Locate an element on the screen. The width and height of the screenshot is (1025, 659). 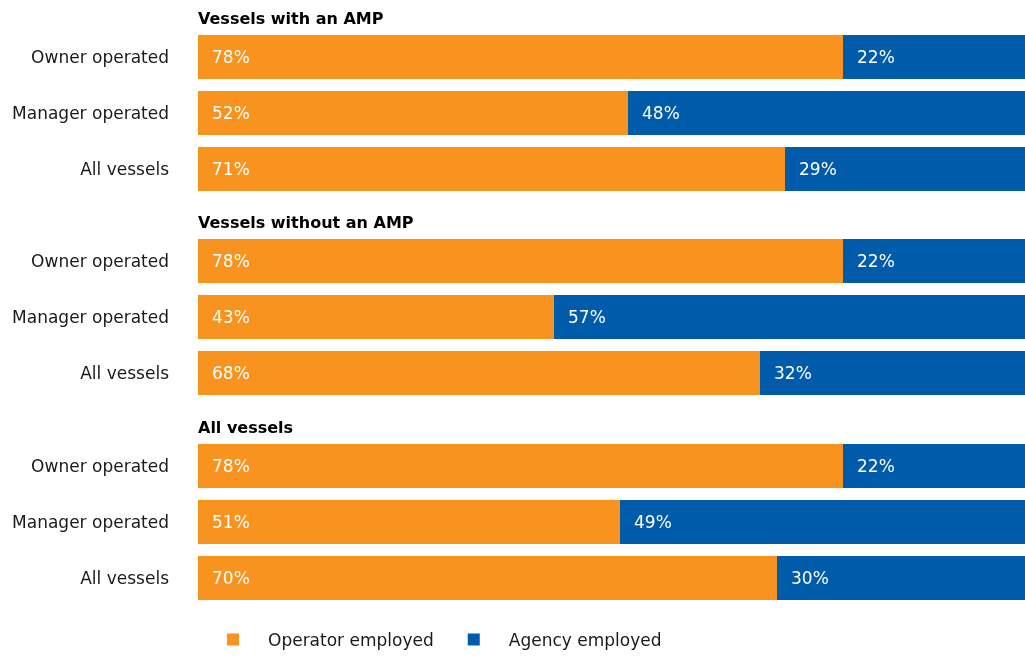
data-label: 29% is located at coordinates (818, 169).